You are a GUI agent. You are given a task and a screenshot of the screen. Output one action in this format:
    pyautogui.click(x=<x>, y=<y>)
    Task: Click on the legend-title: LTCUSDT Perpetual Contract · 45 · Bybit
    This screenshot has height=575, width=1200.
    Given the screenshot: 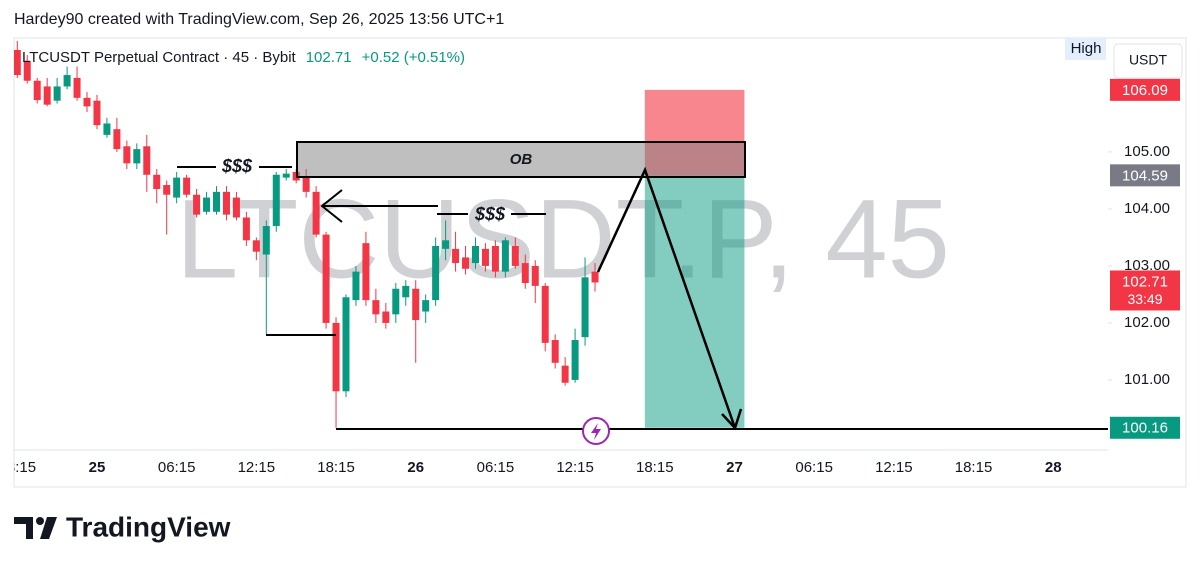 What is the action you would take?
    pyautogui.click(x=159, y=57)
    